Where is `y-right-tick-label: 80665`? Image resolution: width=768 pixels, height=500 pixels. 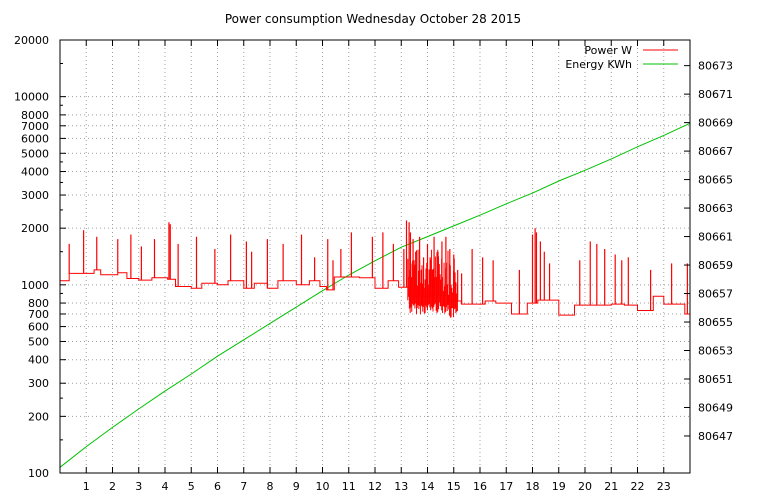
y-right-tick-label: 80665 is located at coordinates (715, 180).